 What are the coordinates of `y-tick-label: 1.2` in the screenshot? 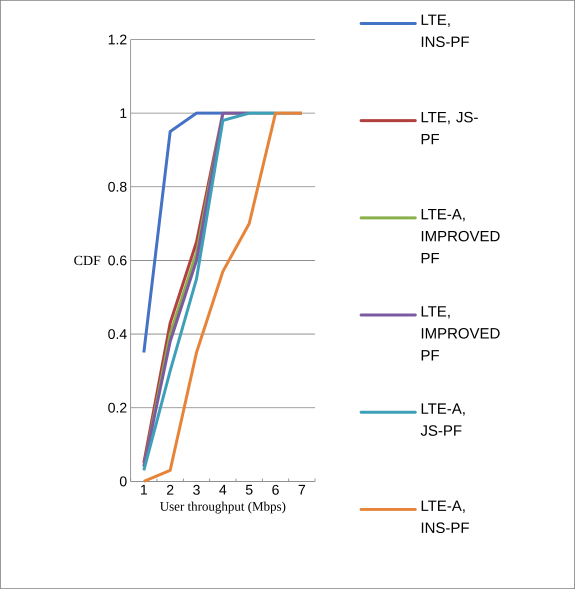 It's located at (117, 39).